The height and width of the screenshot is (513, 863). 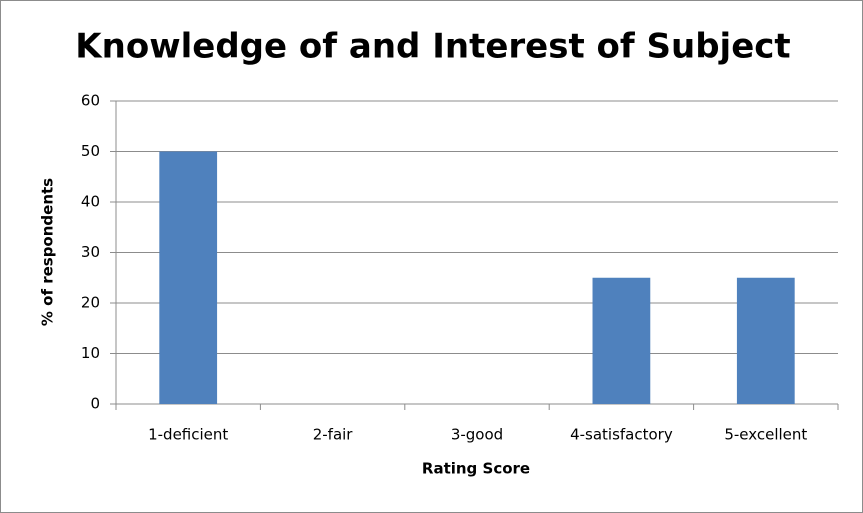 I want to click on x-tick-label: 5-excellent, so click(x=765, y=435).